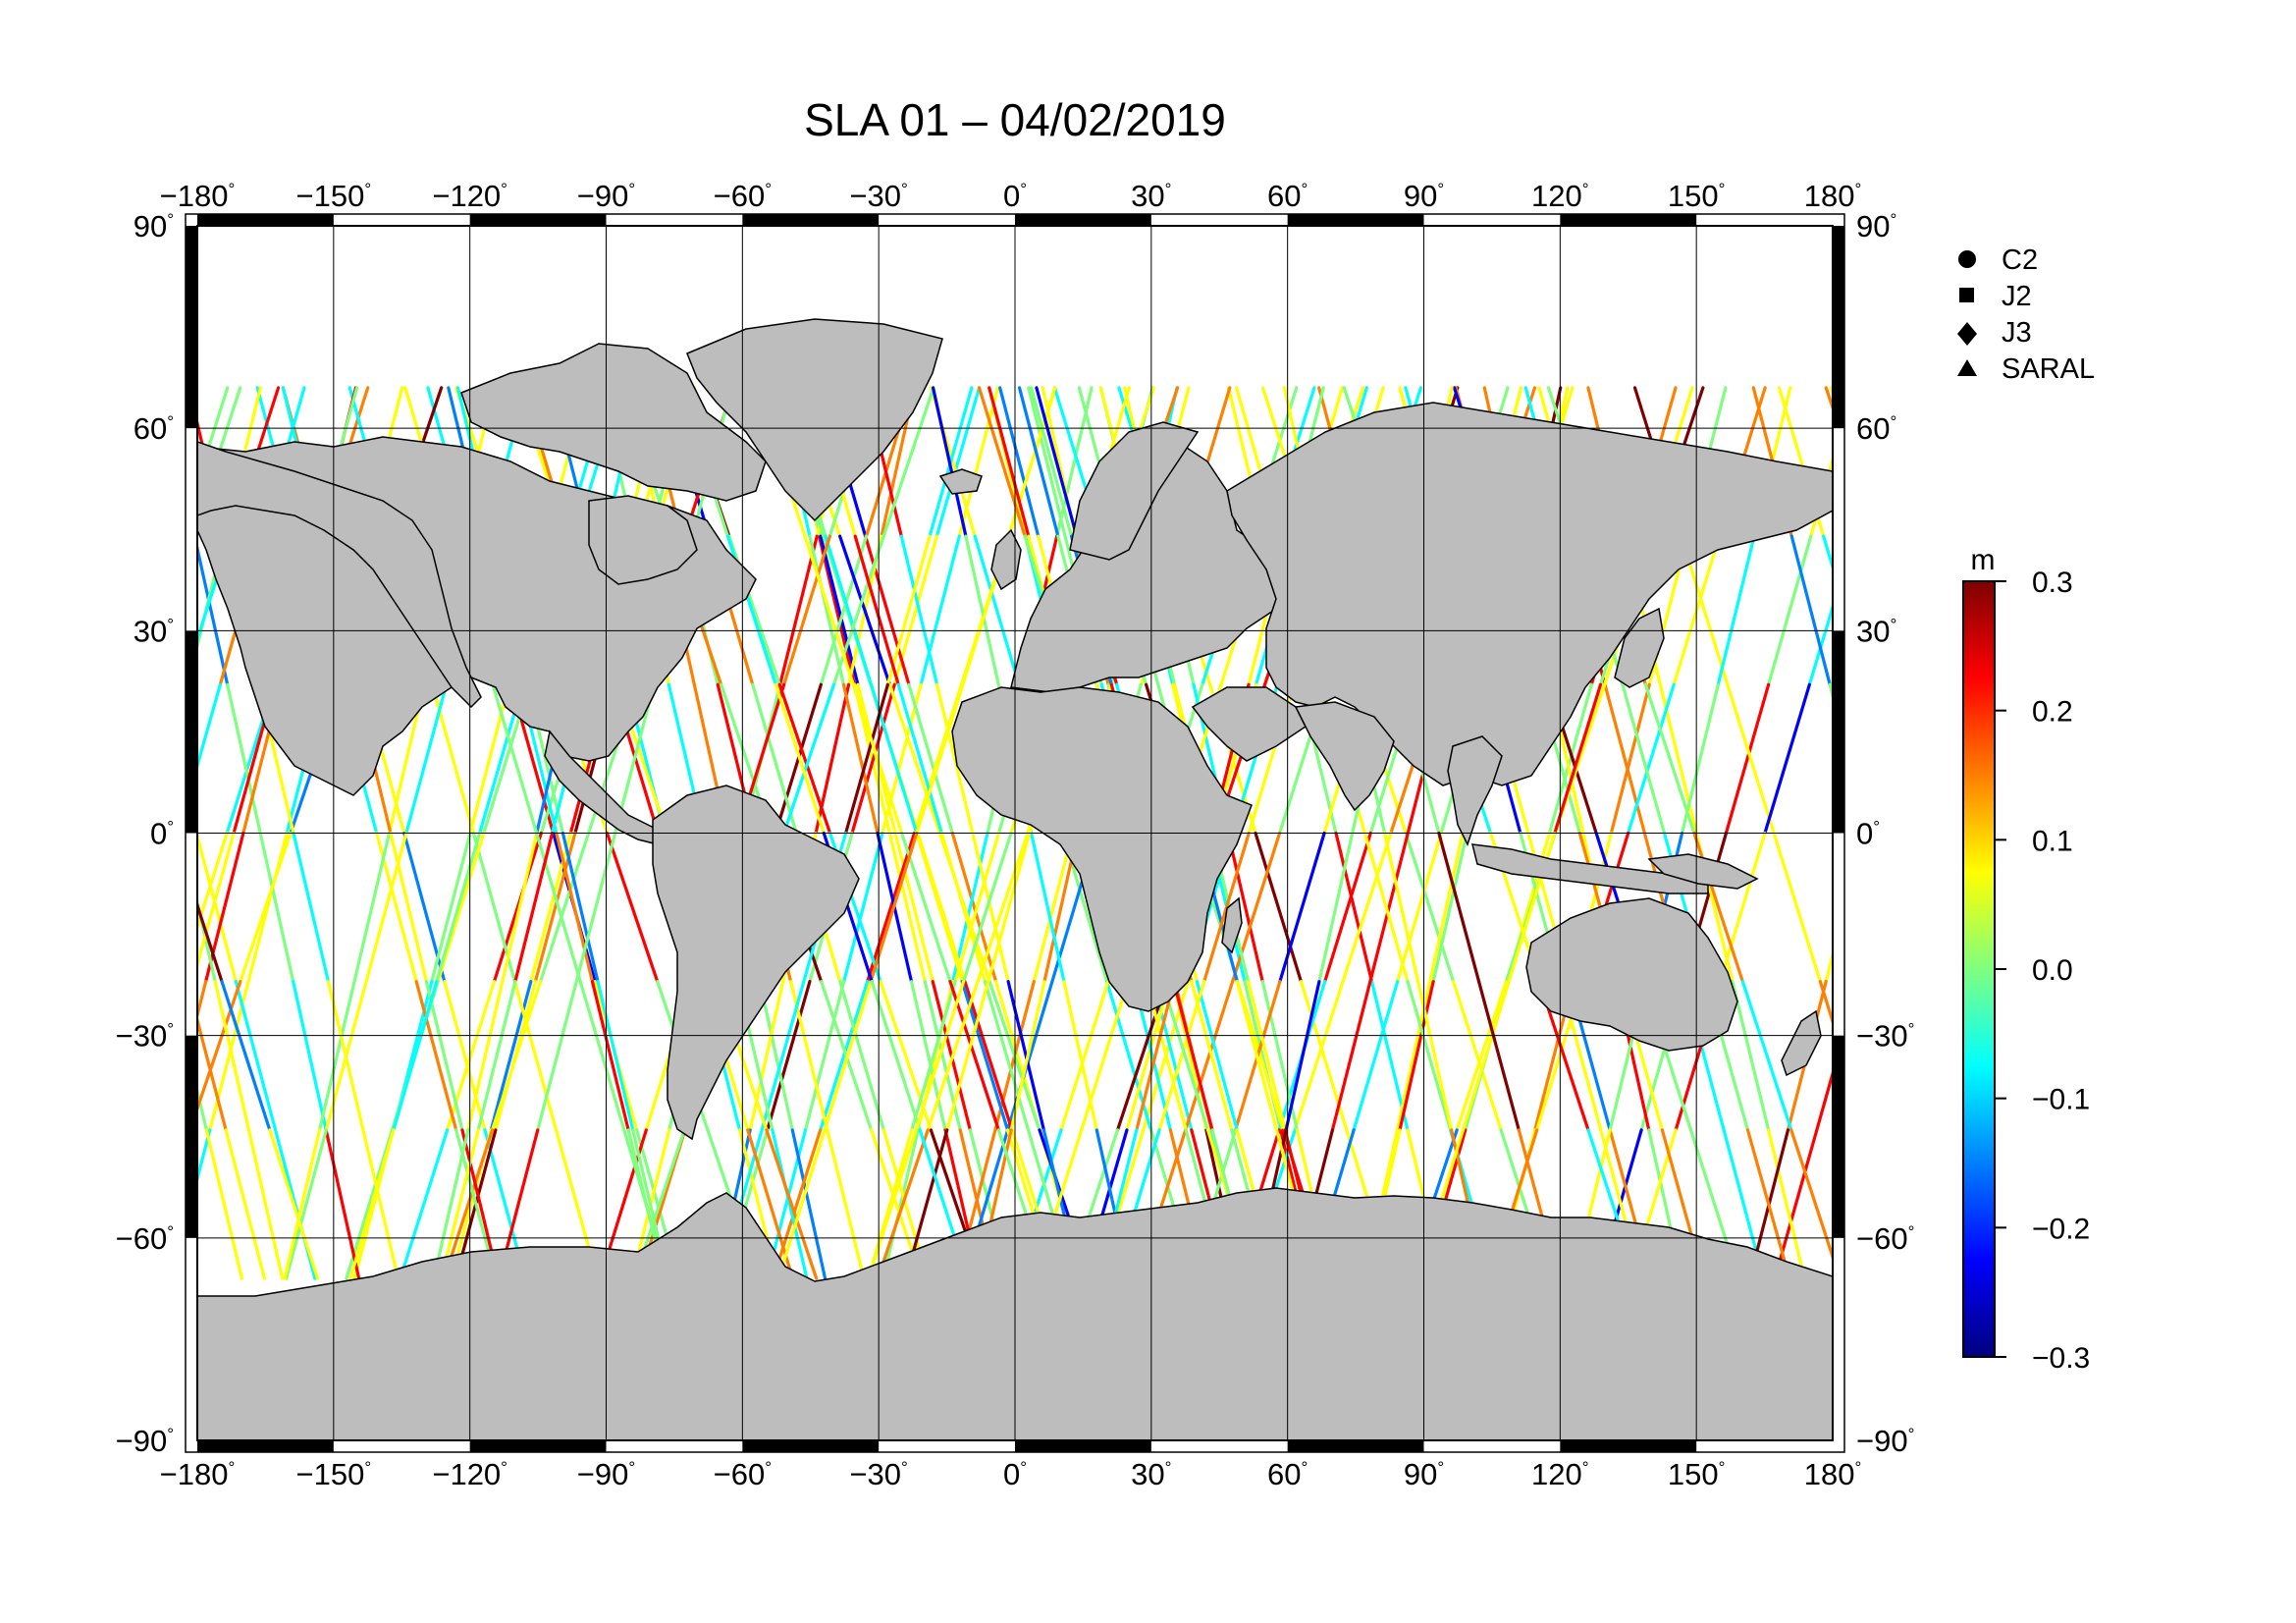  What do you see at coordinates (1802, 1043) in the screenshot?
I see `land-new-zealand` at bounding box center [1802, 1043].